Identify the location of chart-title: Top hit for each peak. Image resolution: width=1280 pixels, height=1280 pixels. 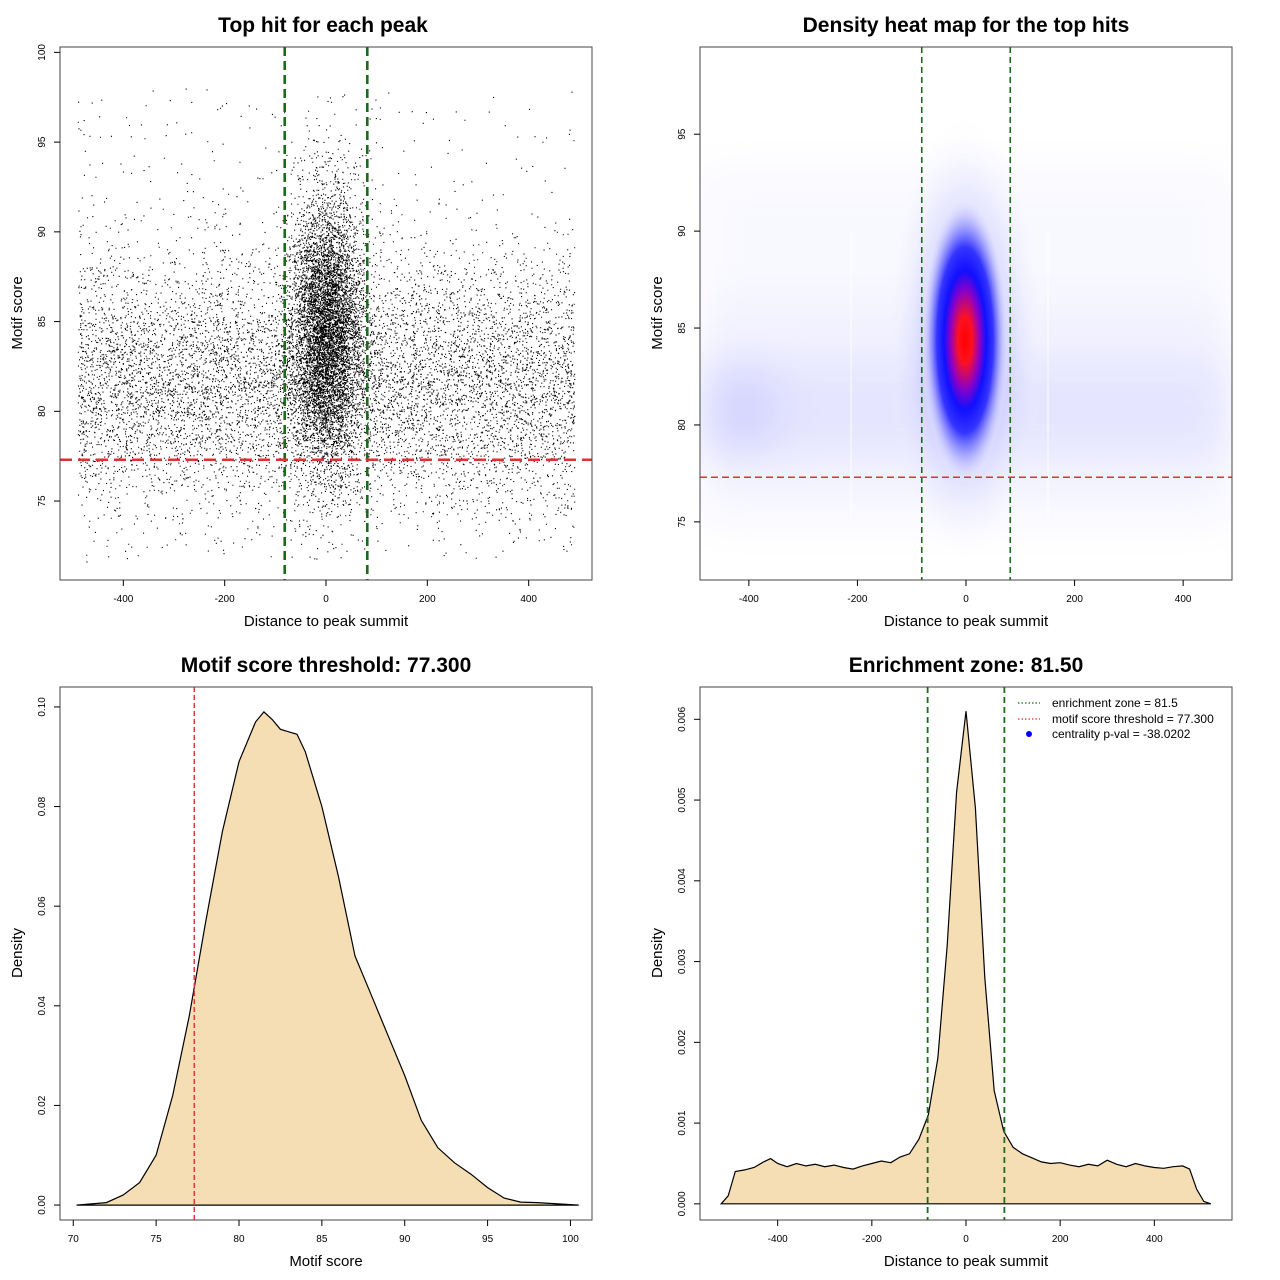
(323, 25).